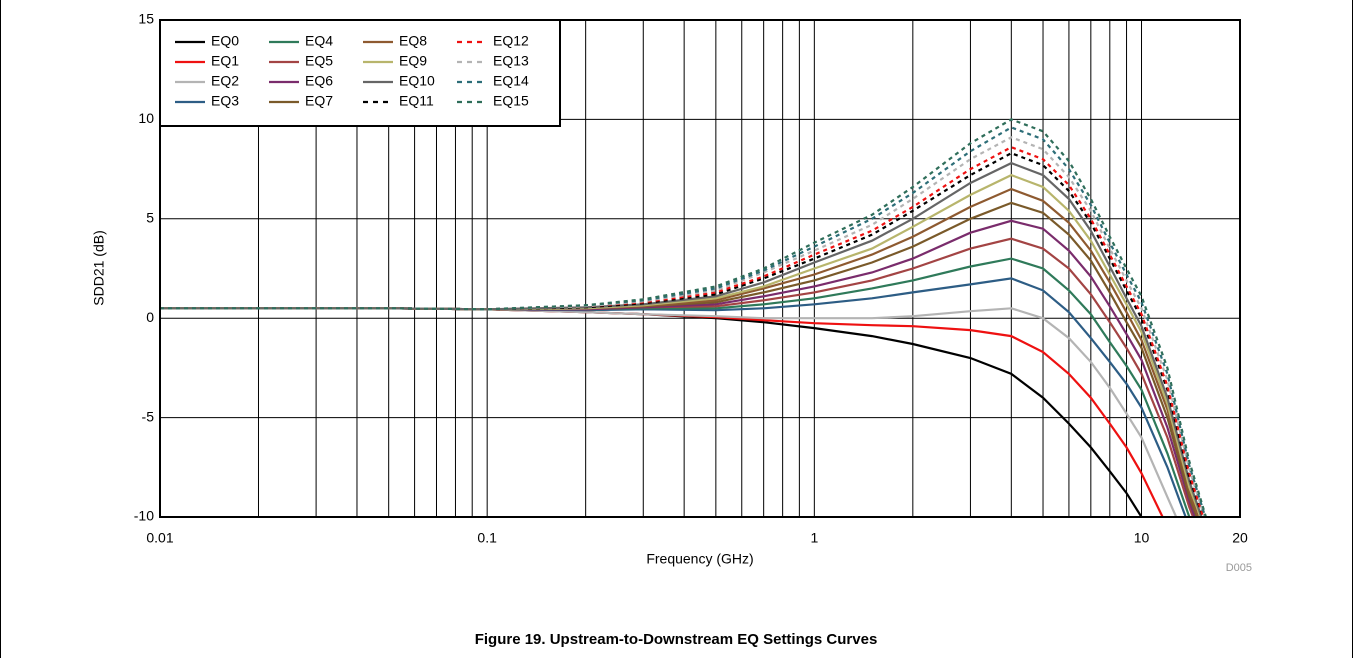 The height and width of the screenshot is (658, 1353). Describe the element at coordinates (225, 41) in the screenshot. I see `legend-label: EQ0` at that location.